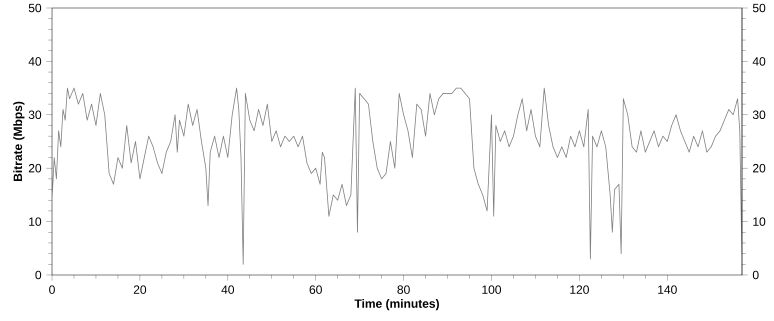 Image resolution: width=774 pixels, height=321 pixels. Describe the element at coordinates (227, 289) in the screenshot. I see `x-tick-label: 40` at that location.